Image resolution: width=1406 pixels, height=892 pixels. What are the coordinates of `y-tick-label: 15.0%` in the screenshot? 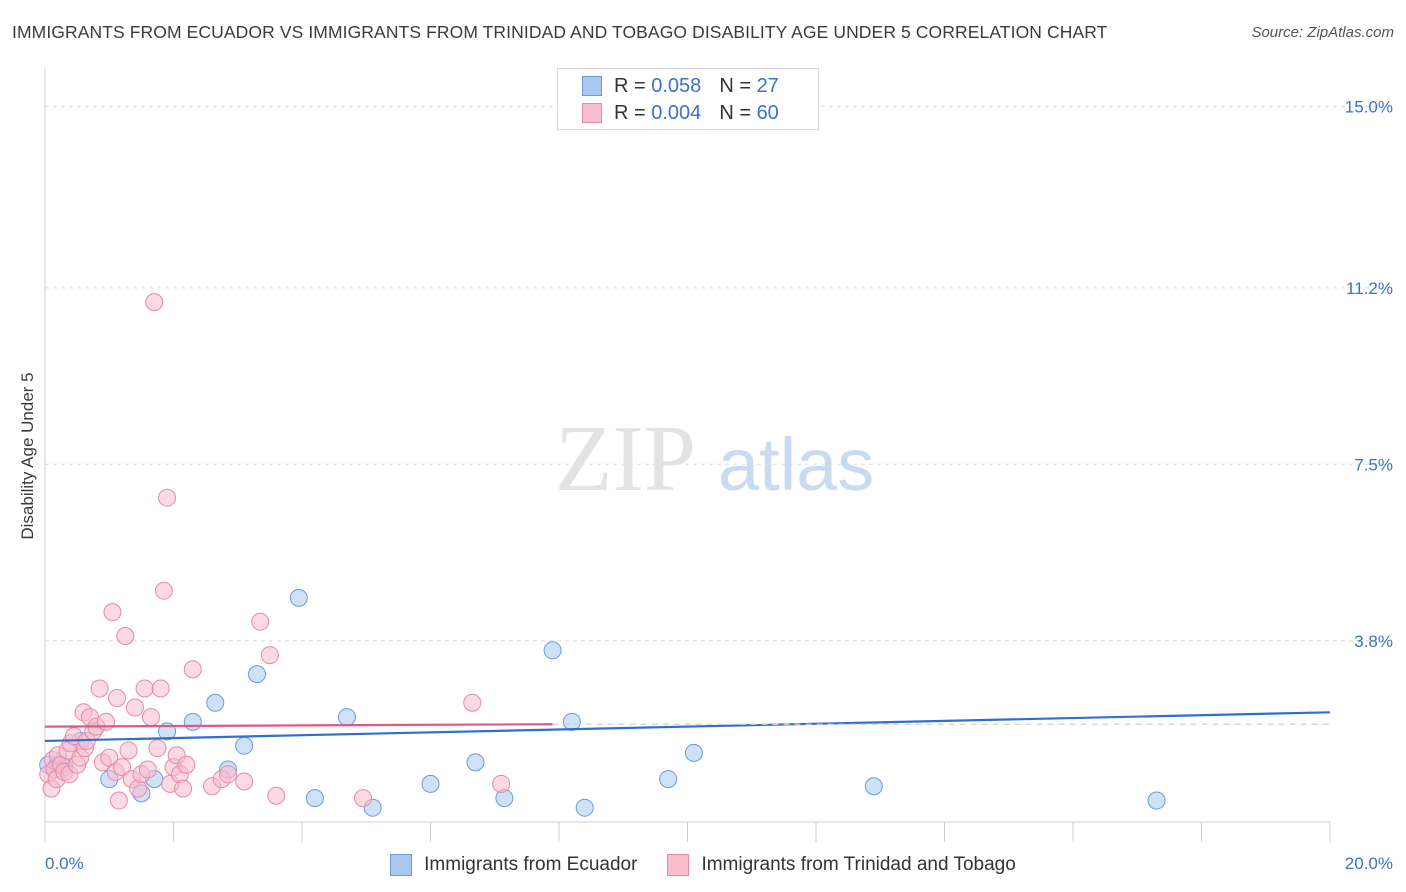 It's located at (1369, 107).